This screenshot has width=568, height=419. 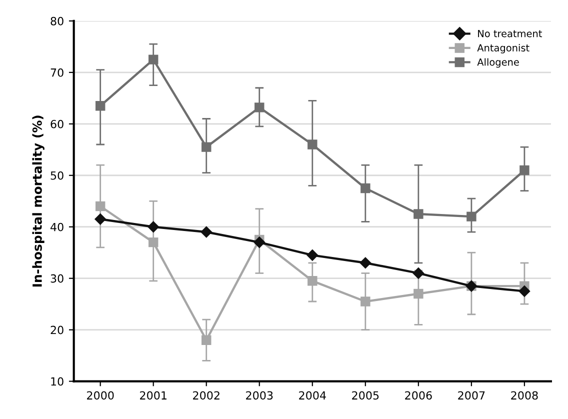 I want to click on legend-label: No treatment, so click(x=510, y=34).